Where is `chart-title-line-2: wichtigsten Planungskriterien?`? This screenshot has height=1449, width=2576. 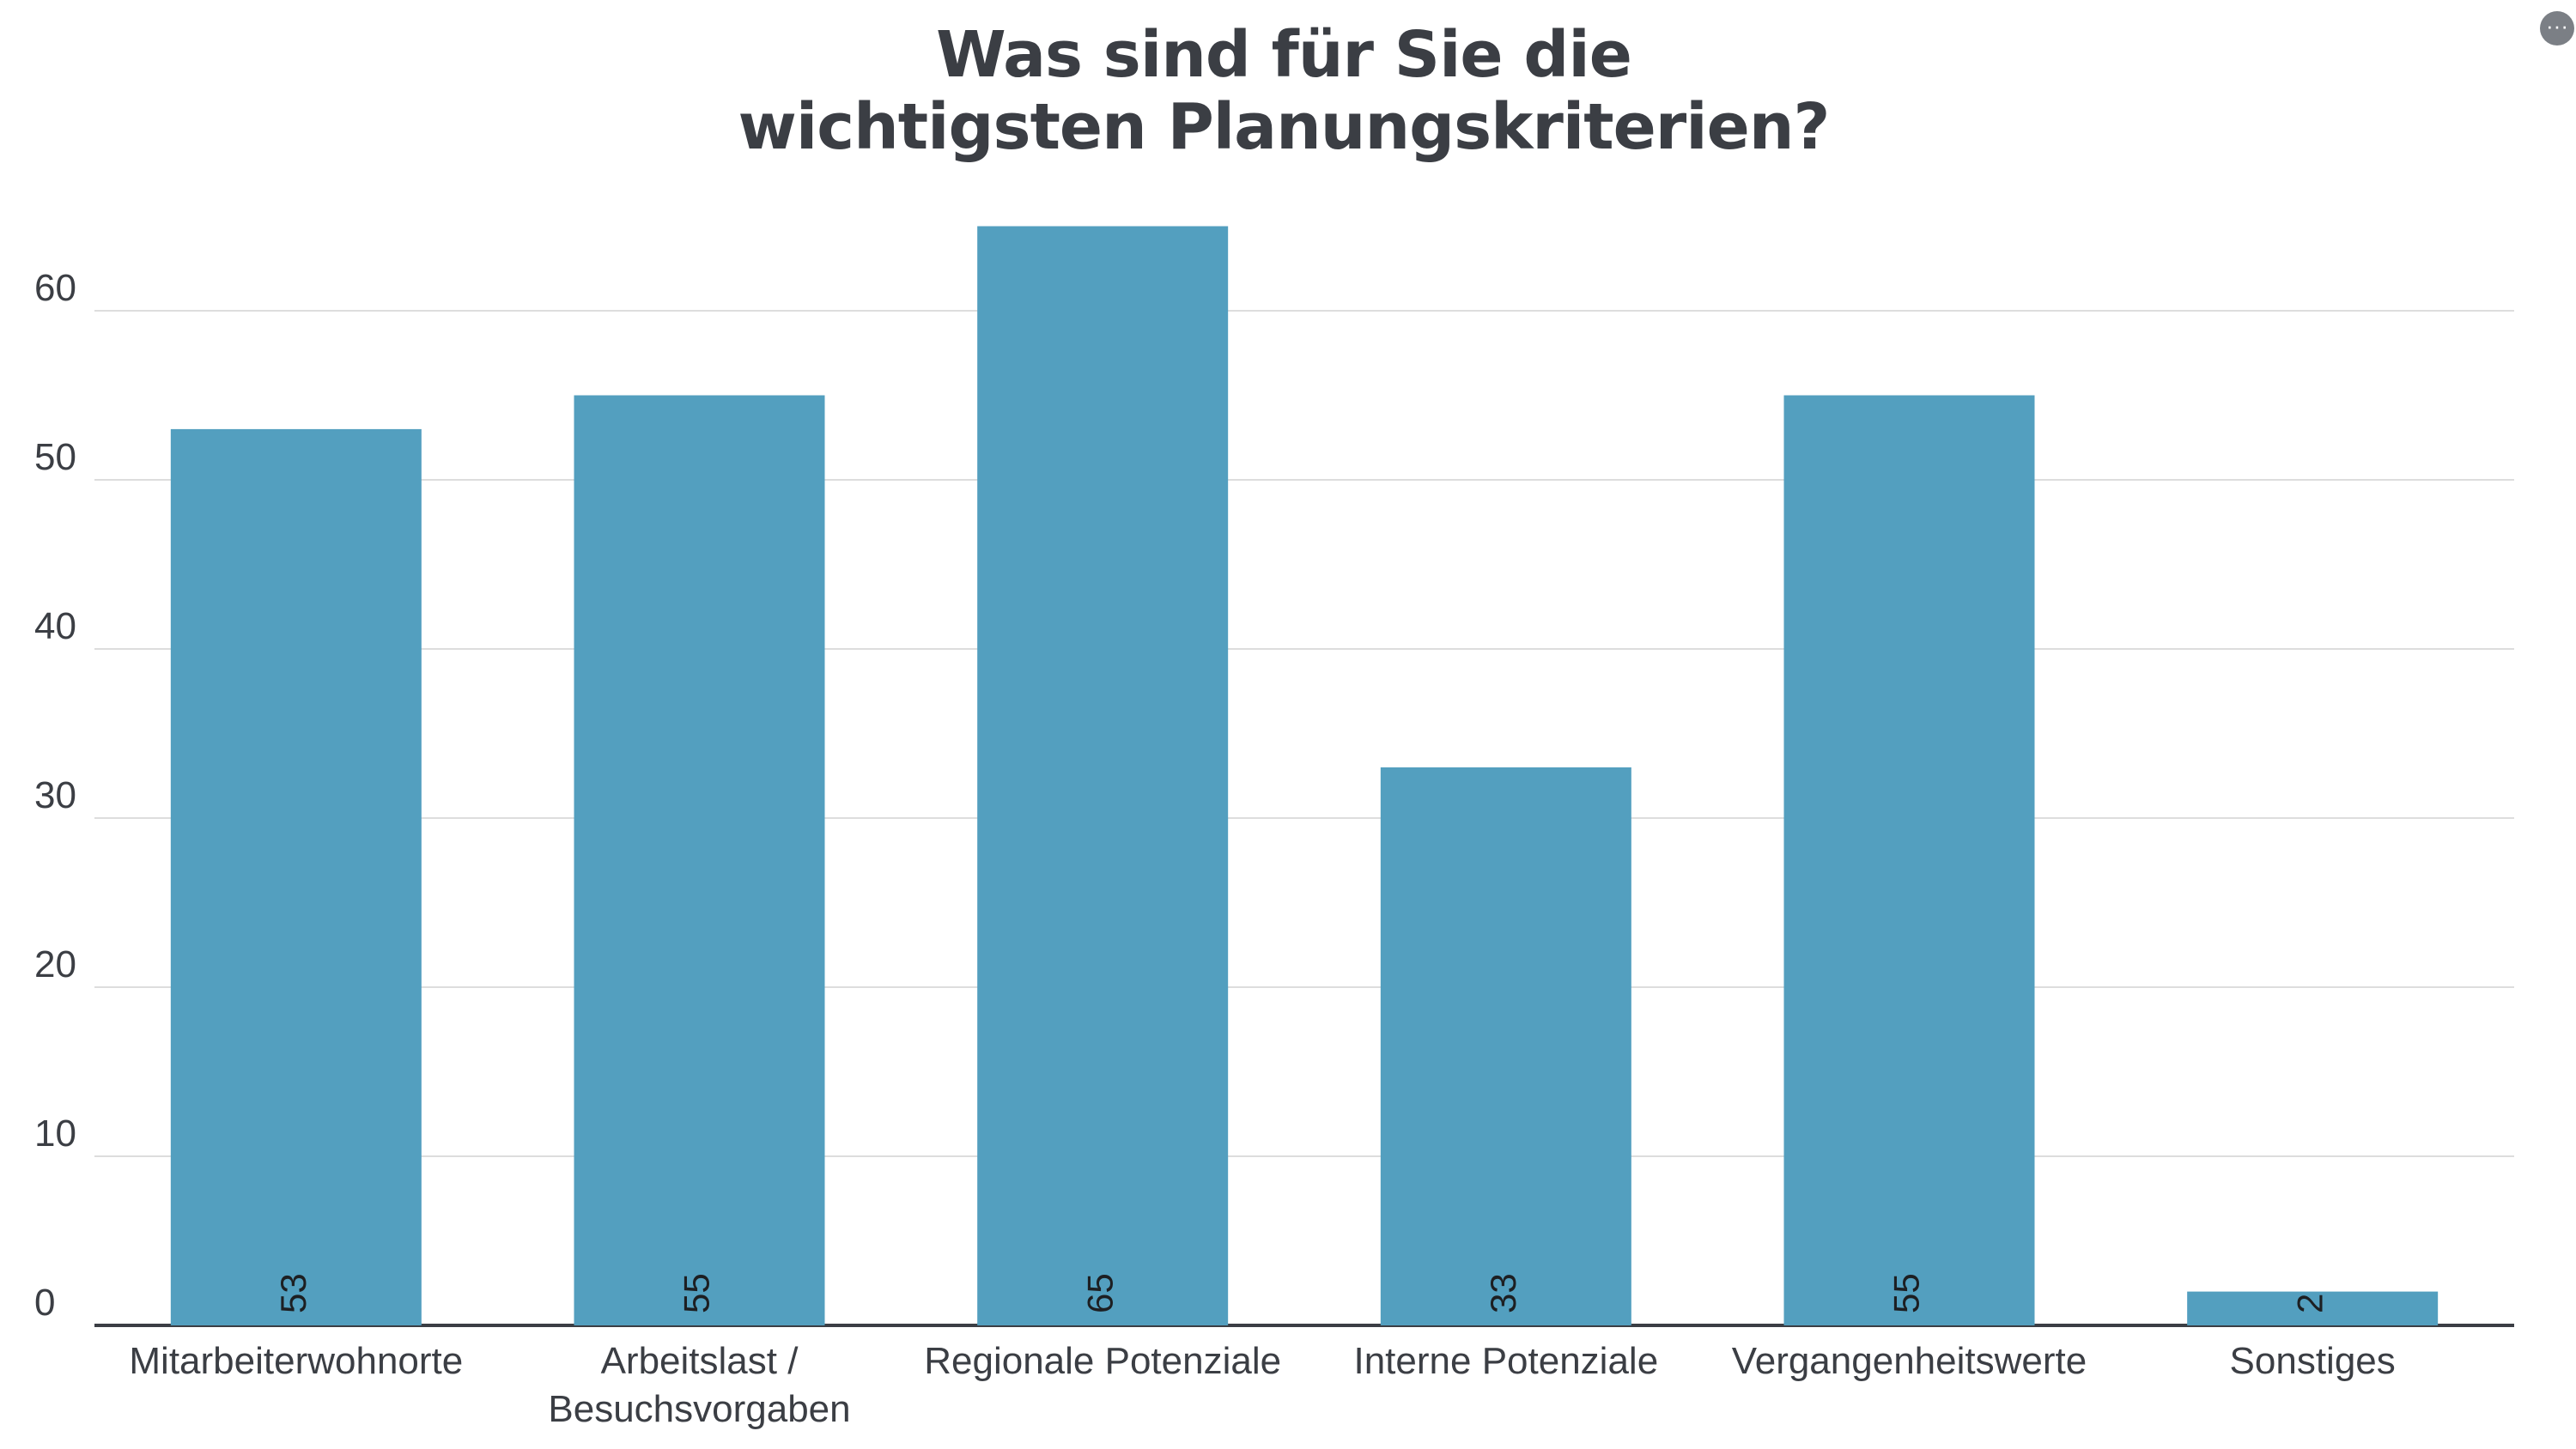
chart-title-line-2: wichtigsten Planungskriterien? is located at coordinates (1284, 127).